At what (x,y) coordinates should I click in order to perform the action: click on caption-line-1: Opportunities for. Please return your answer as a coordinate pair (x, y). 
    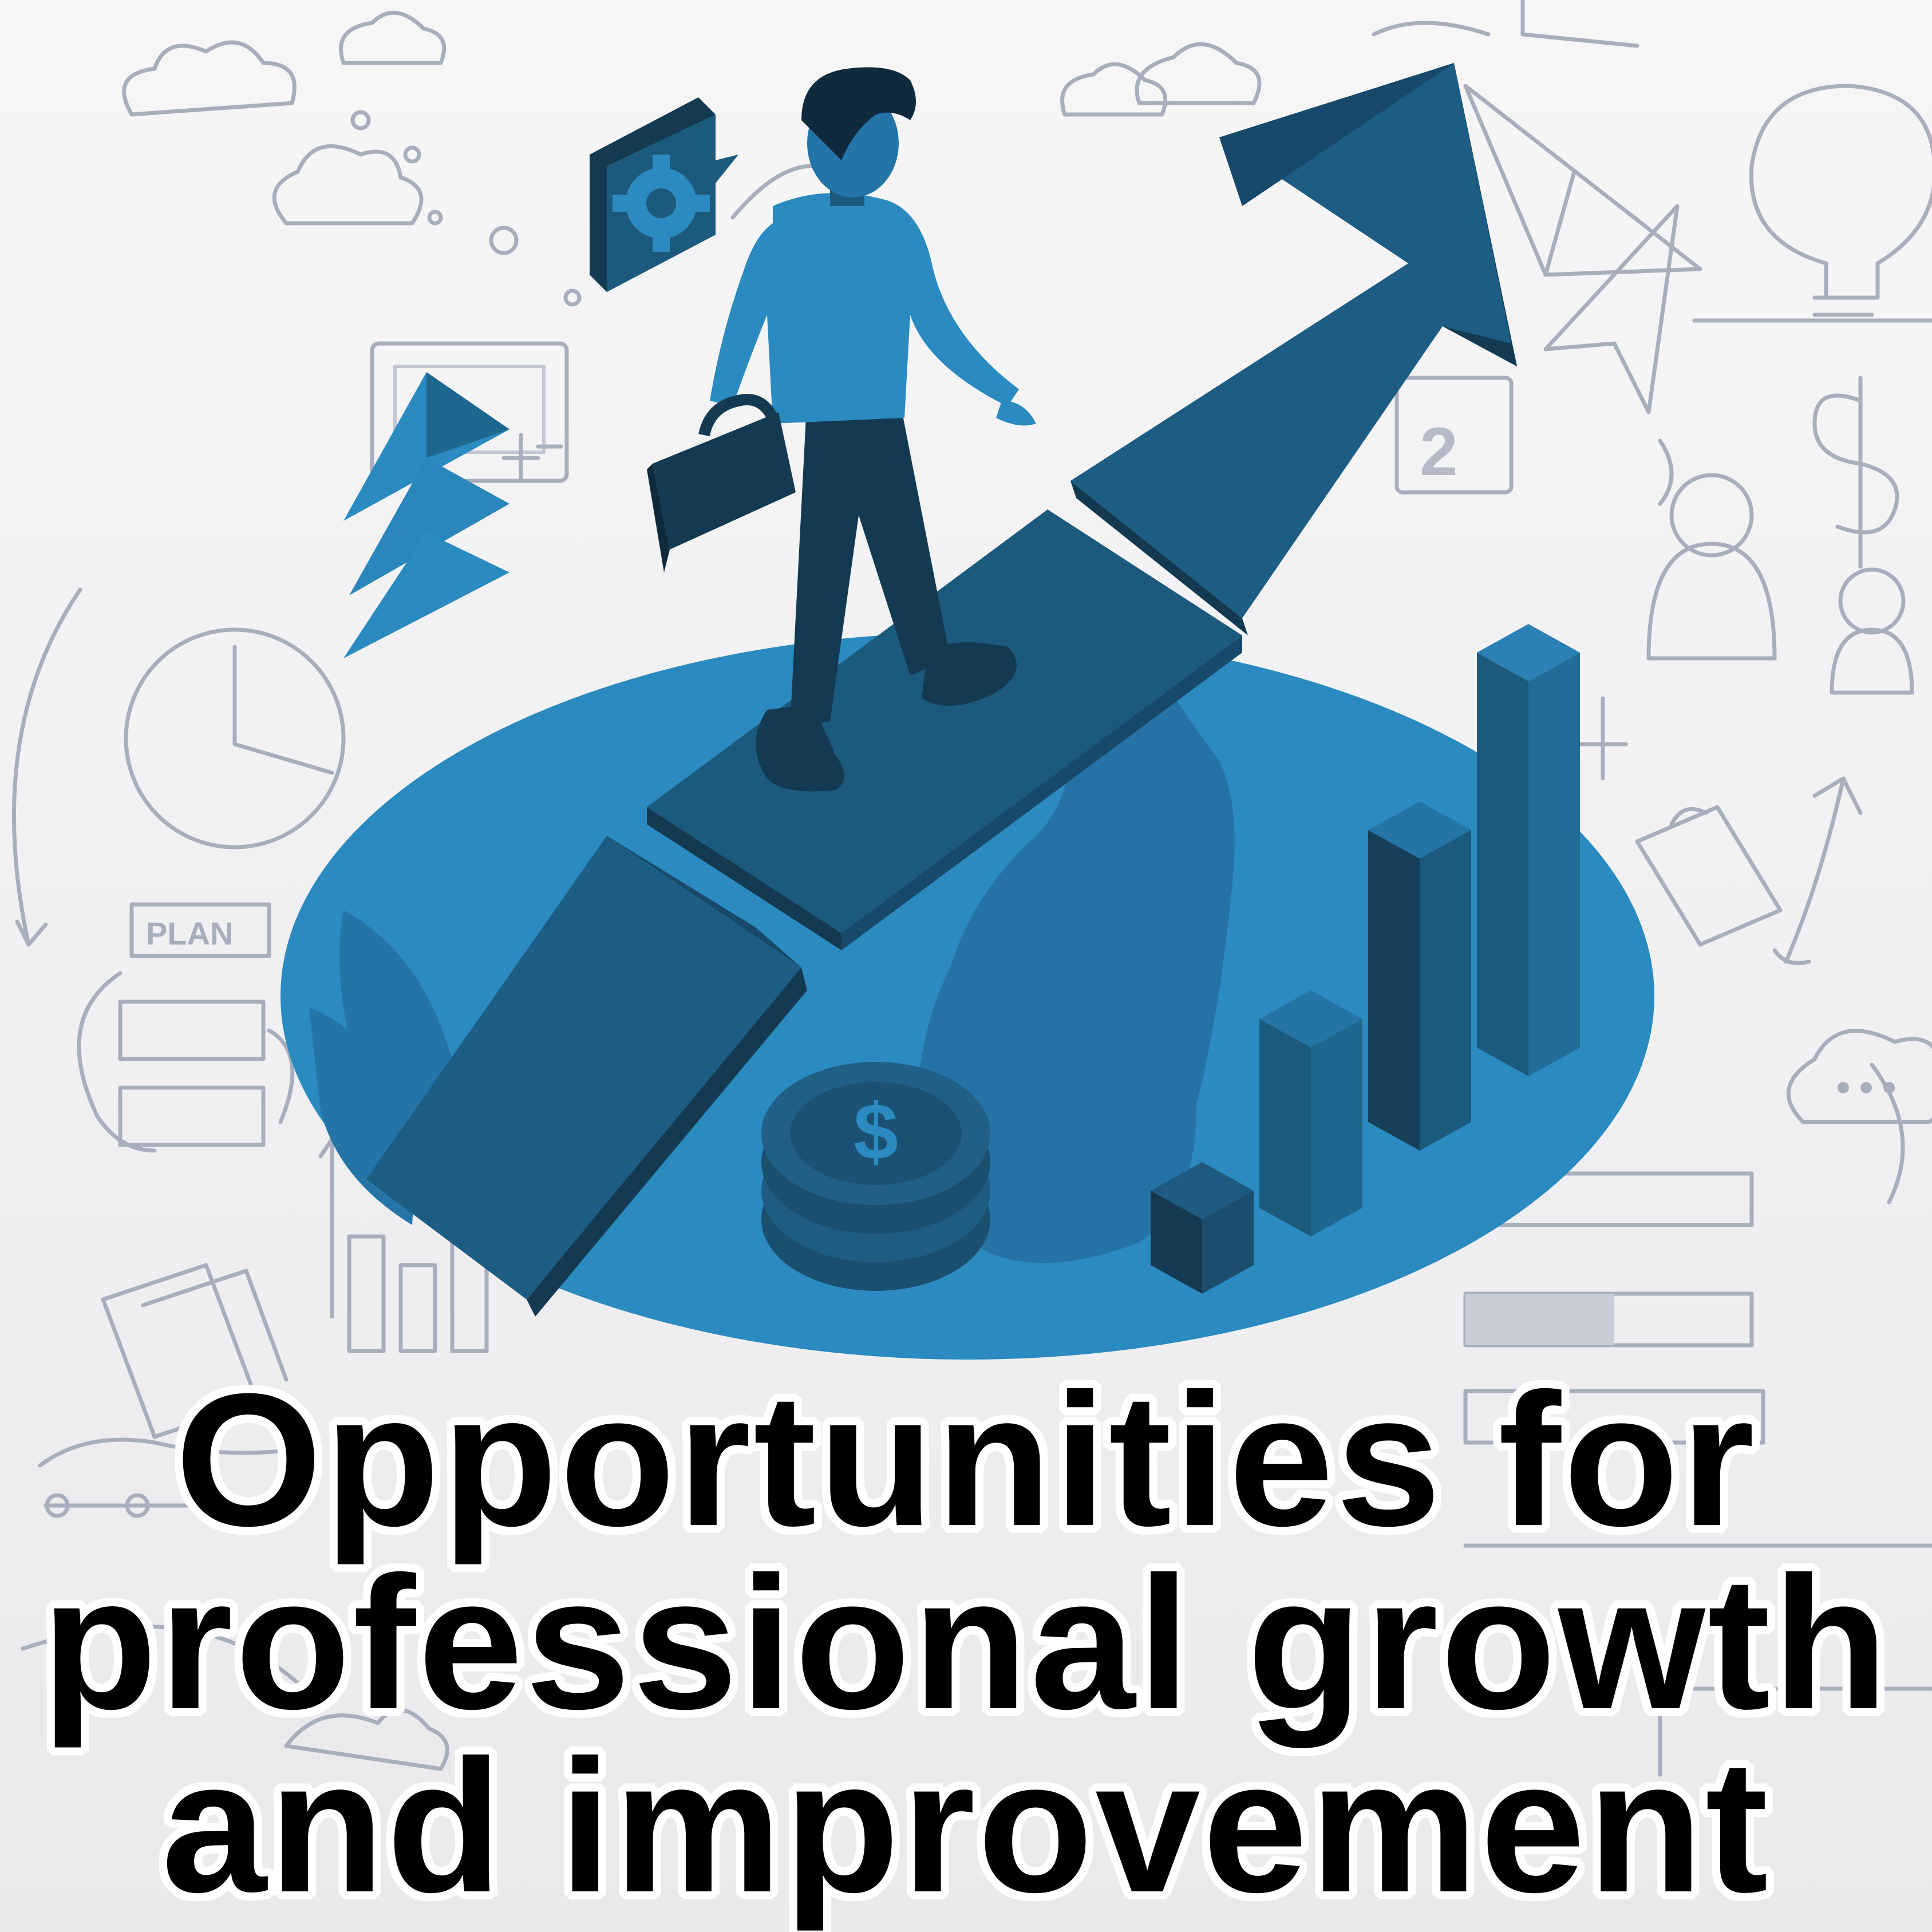
    Looking at the image, I should click on (966, 1459).